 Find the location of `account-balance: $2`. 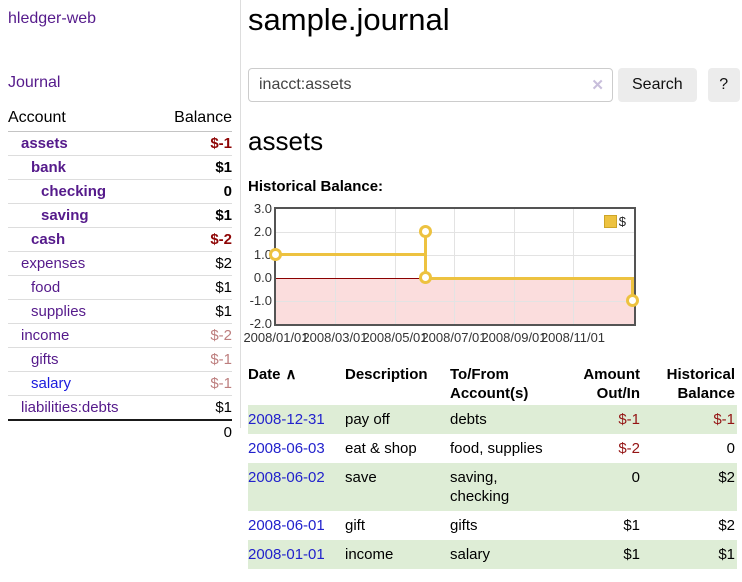

account-balance: $2 is located at coordinates (193, 263).